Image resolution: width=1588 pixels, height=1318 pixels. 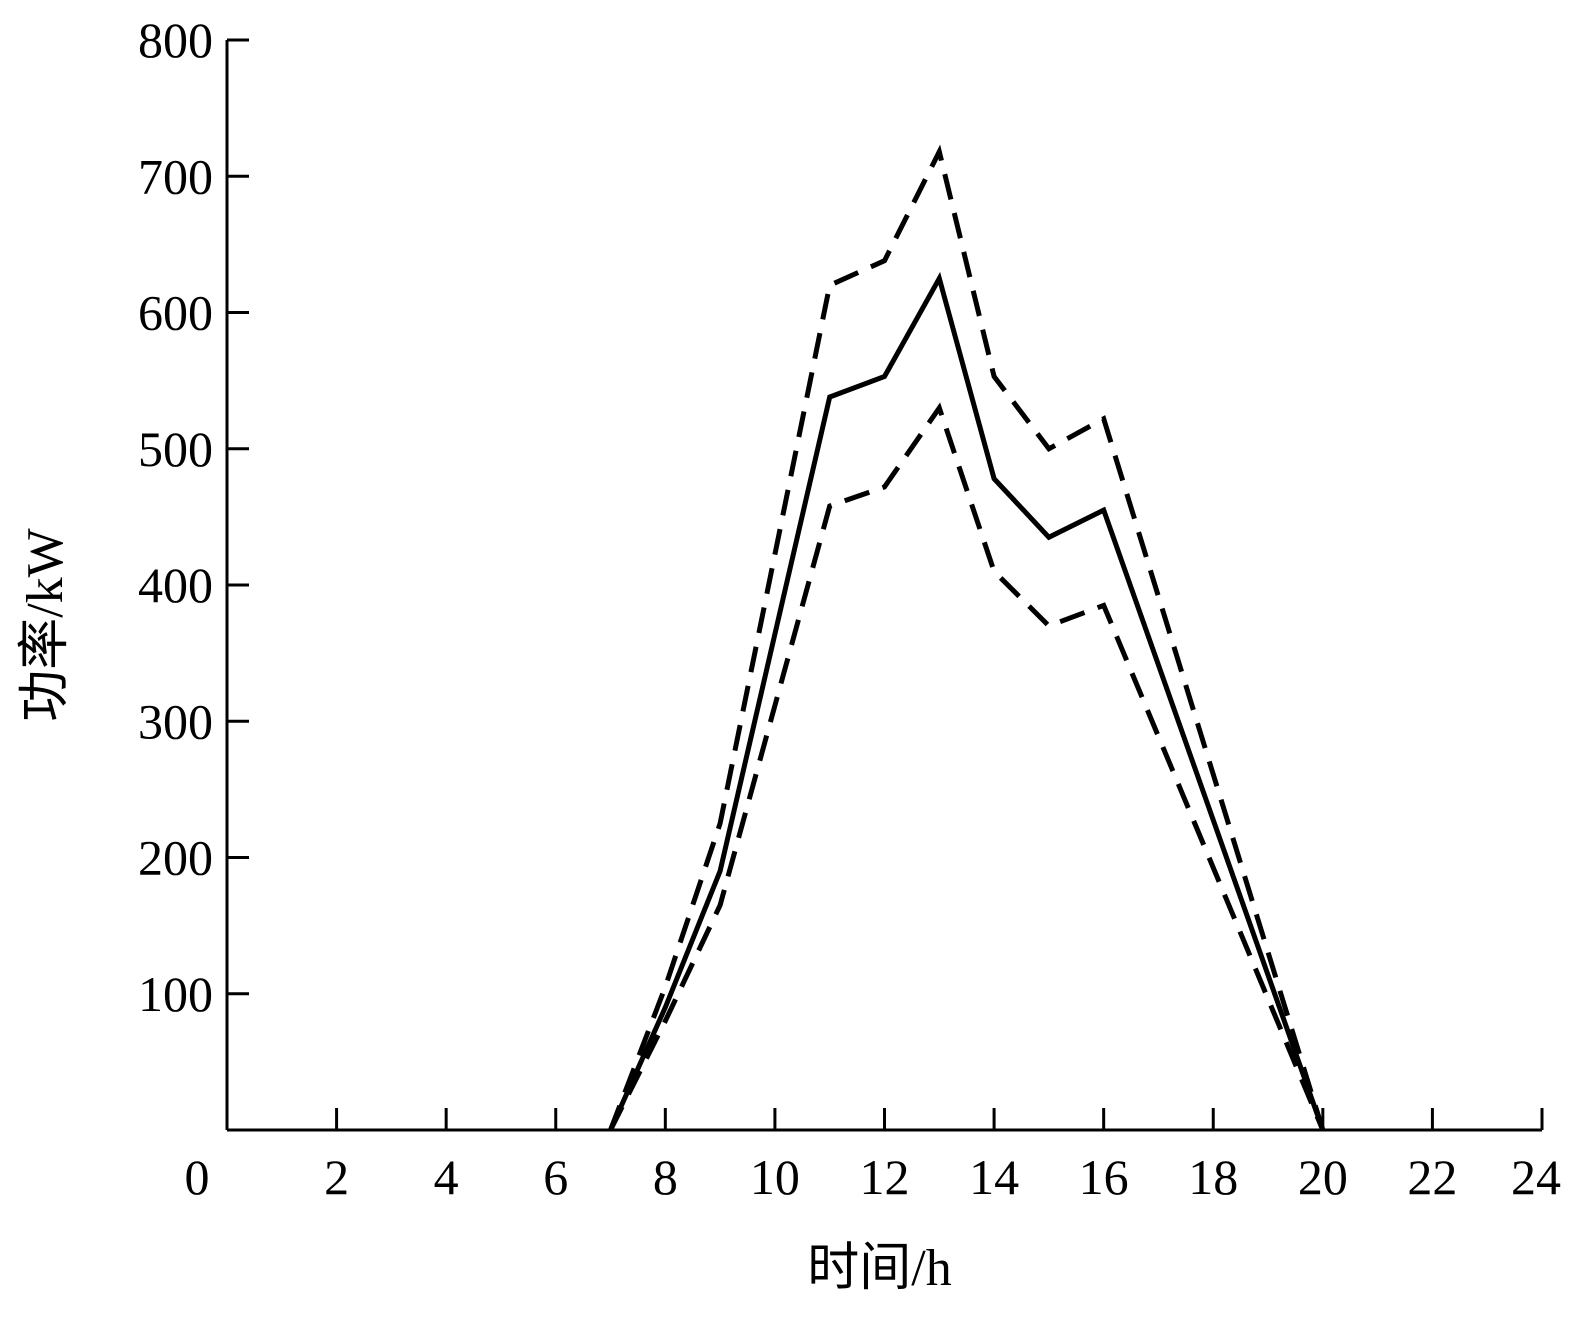 What do you see at coordinates (175, 858) in the screenshot?
I see `y-tick-label: 200` at bounding box center [175, 858].